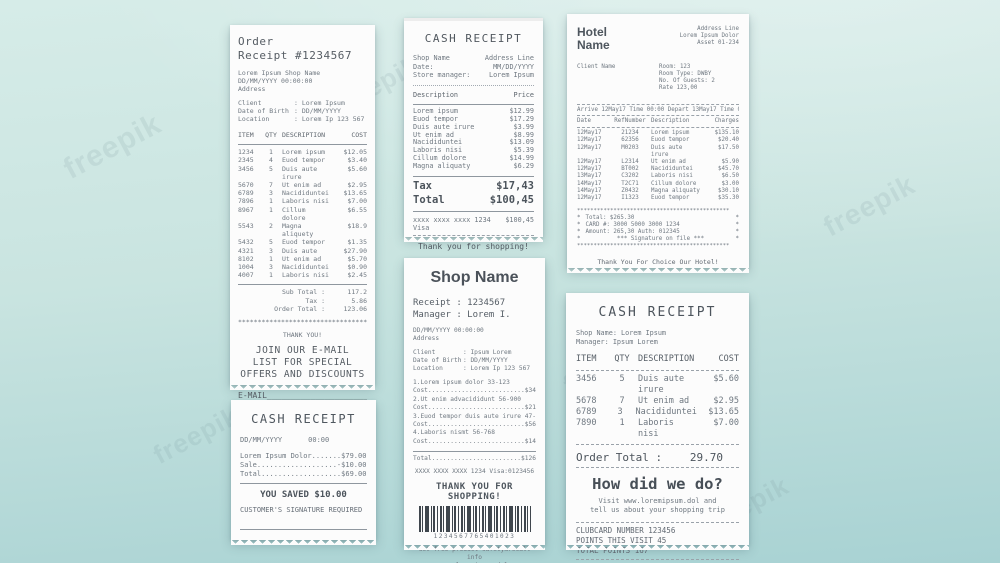  I want to click on address-line: Lorem Ipsum Dolor, so click(709, 36).